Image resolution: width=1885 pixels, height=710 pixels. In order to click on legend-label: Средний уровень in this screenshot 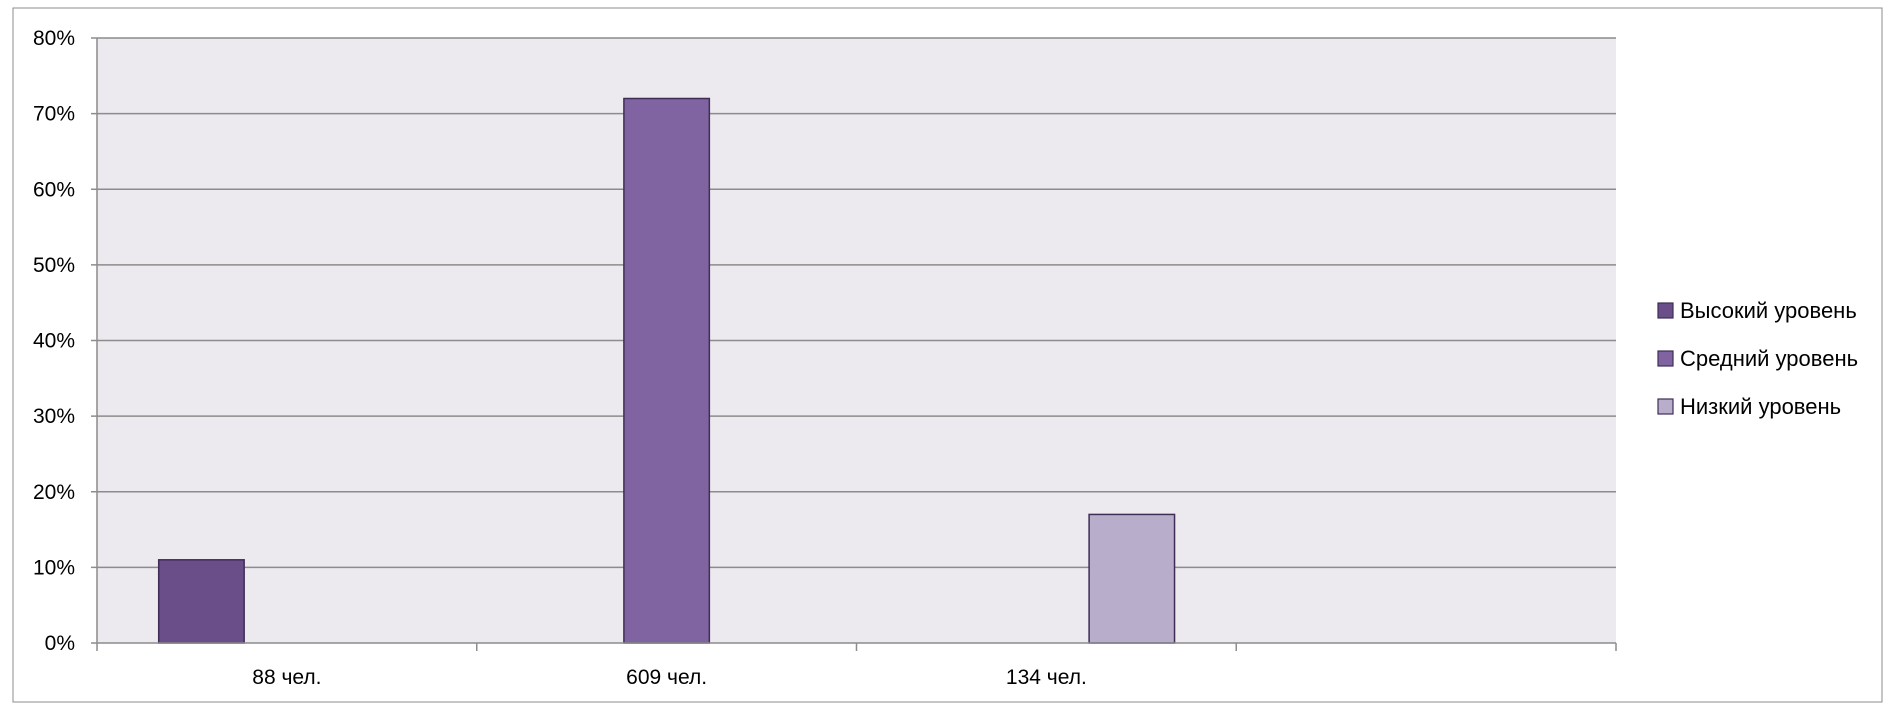, I will do `click(1769, 358)`.